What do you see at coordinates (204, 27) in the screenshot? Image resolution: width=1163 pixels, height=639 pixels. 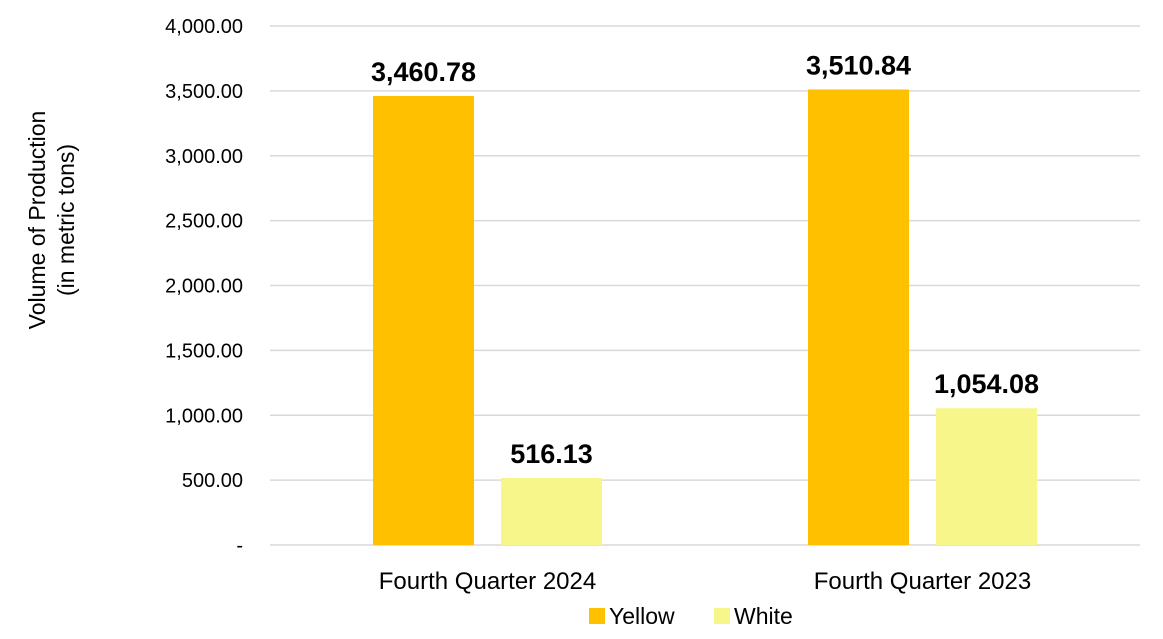 I see `y-tick-label: 4,000.00` at bounding box center [204, 27].